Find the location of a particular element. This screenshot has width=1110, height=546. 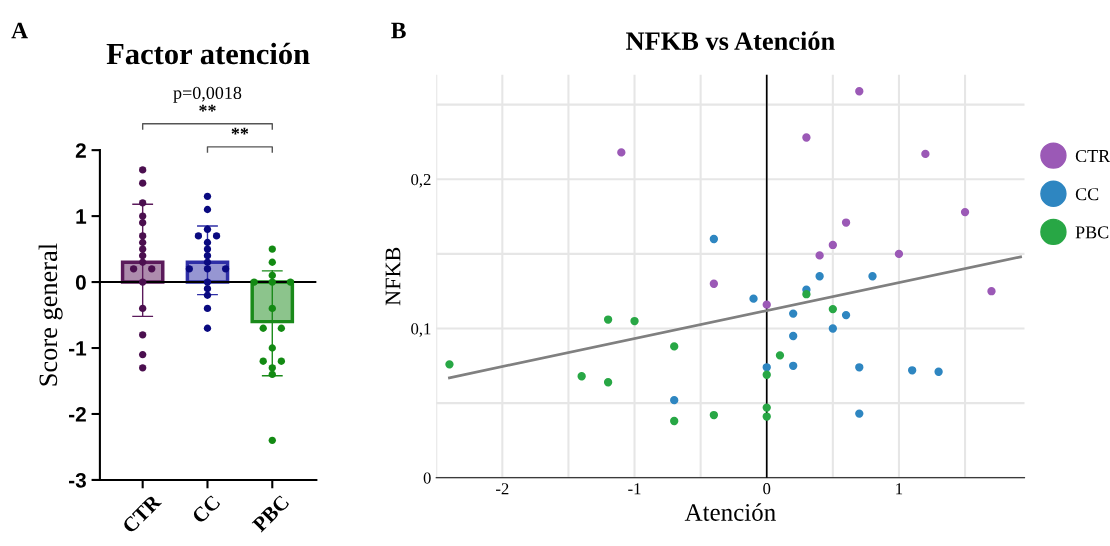

legend-label: CTR is located at coordinates (1092, 156).